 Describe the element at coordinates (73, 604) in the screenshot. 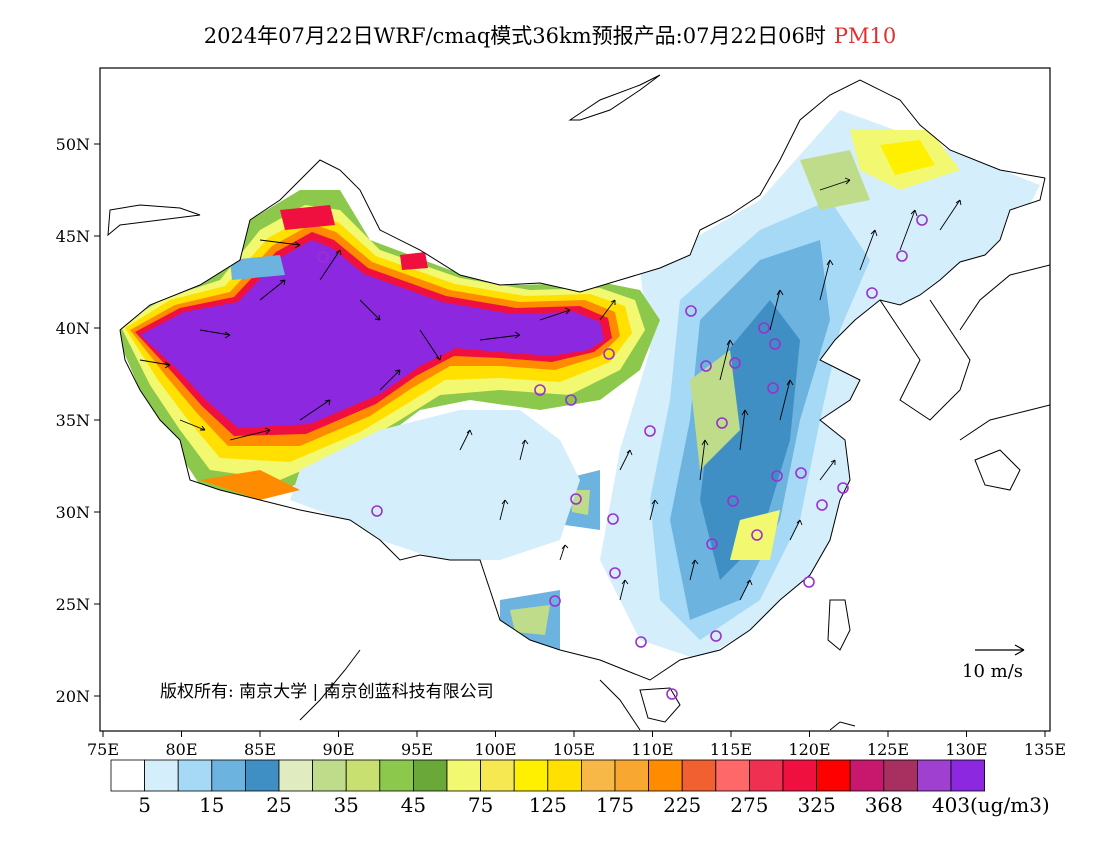

I see `lat-tick-label: 25N` at that location.